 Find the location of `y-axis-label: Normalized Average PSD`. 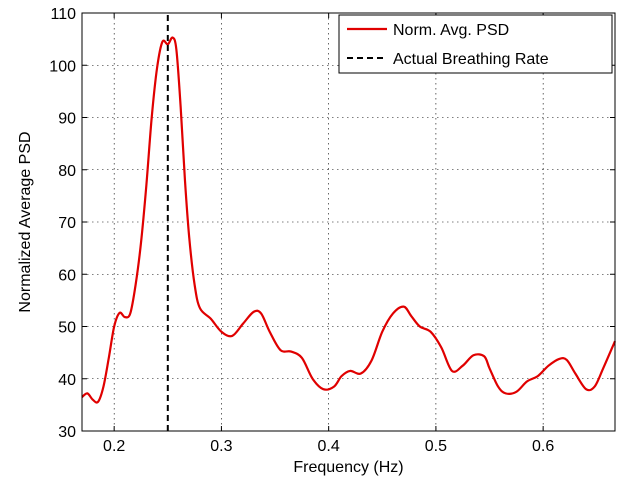

y-axis-label: Normalized Average PSD is located at coordinates (25, 221).